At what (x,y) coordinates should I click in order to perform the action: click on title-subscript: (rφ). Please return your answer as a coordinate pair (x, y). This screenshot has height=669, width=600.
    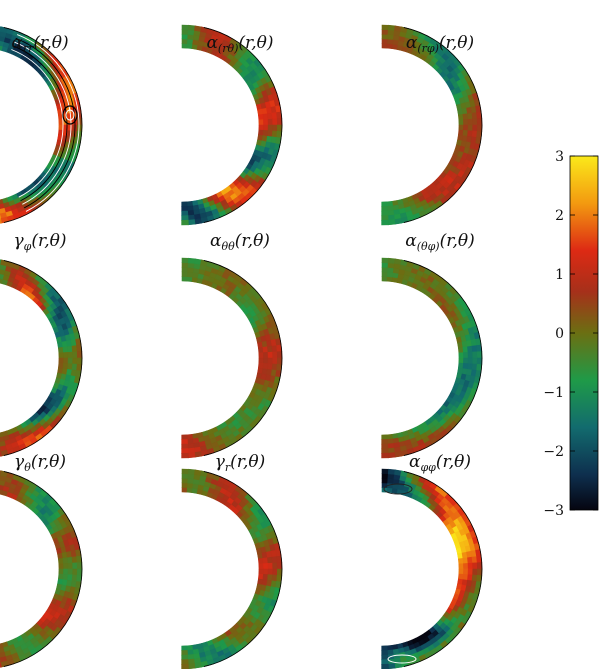
    Looking at the image, I should click on (428, 48).